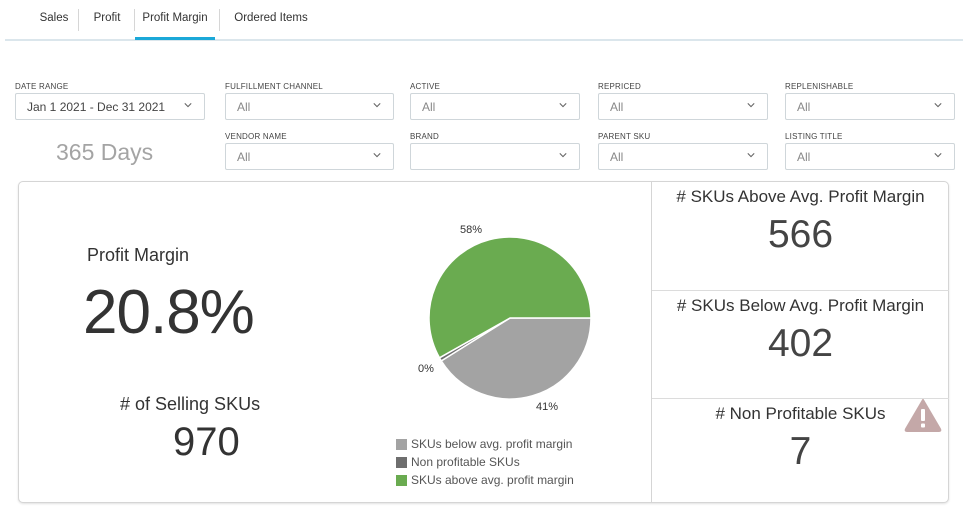 This screenshot has height=511, width=968. I want to click on non-profitable-value: 7, so click(800, 451).